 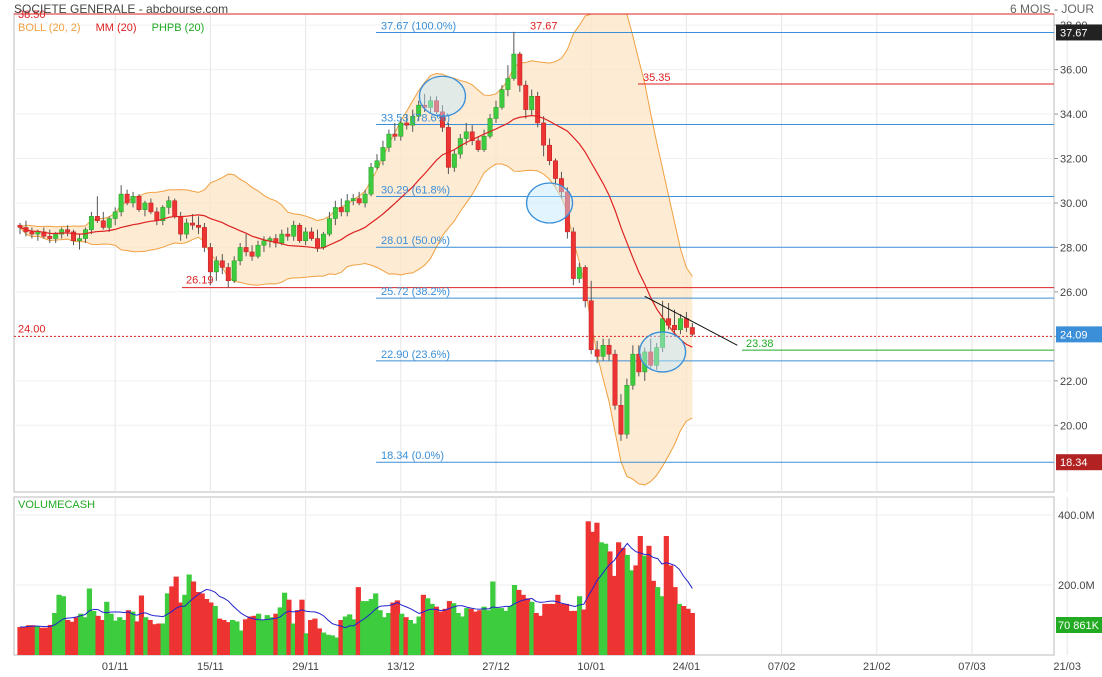 What do you see at coordinates (1074, 335) in the screenshot?
I see `price-tag-label: 24.09` at bounding box center [1074, 335].